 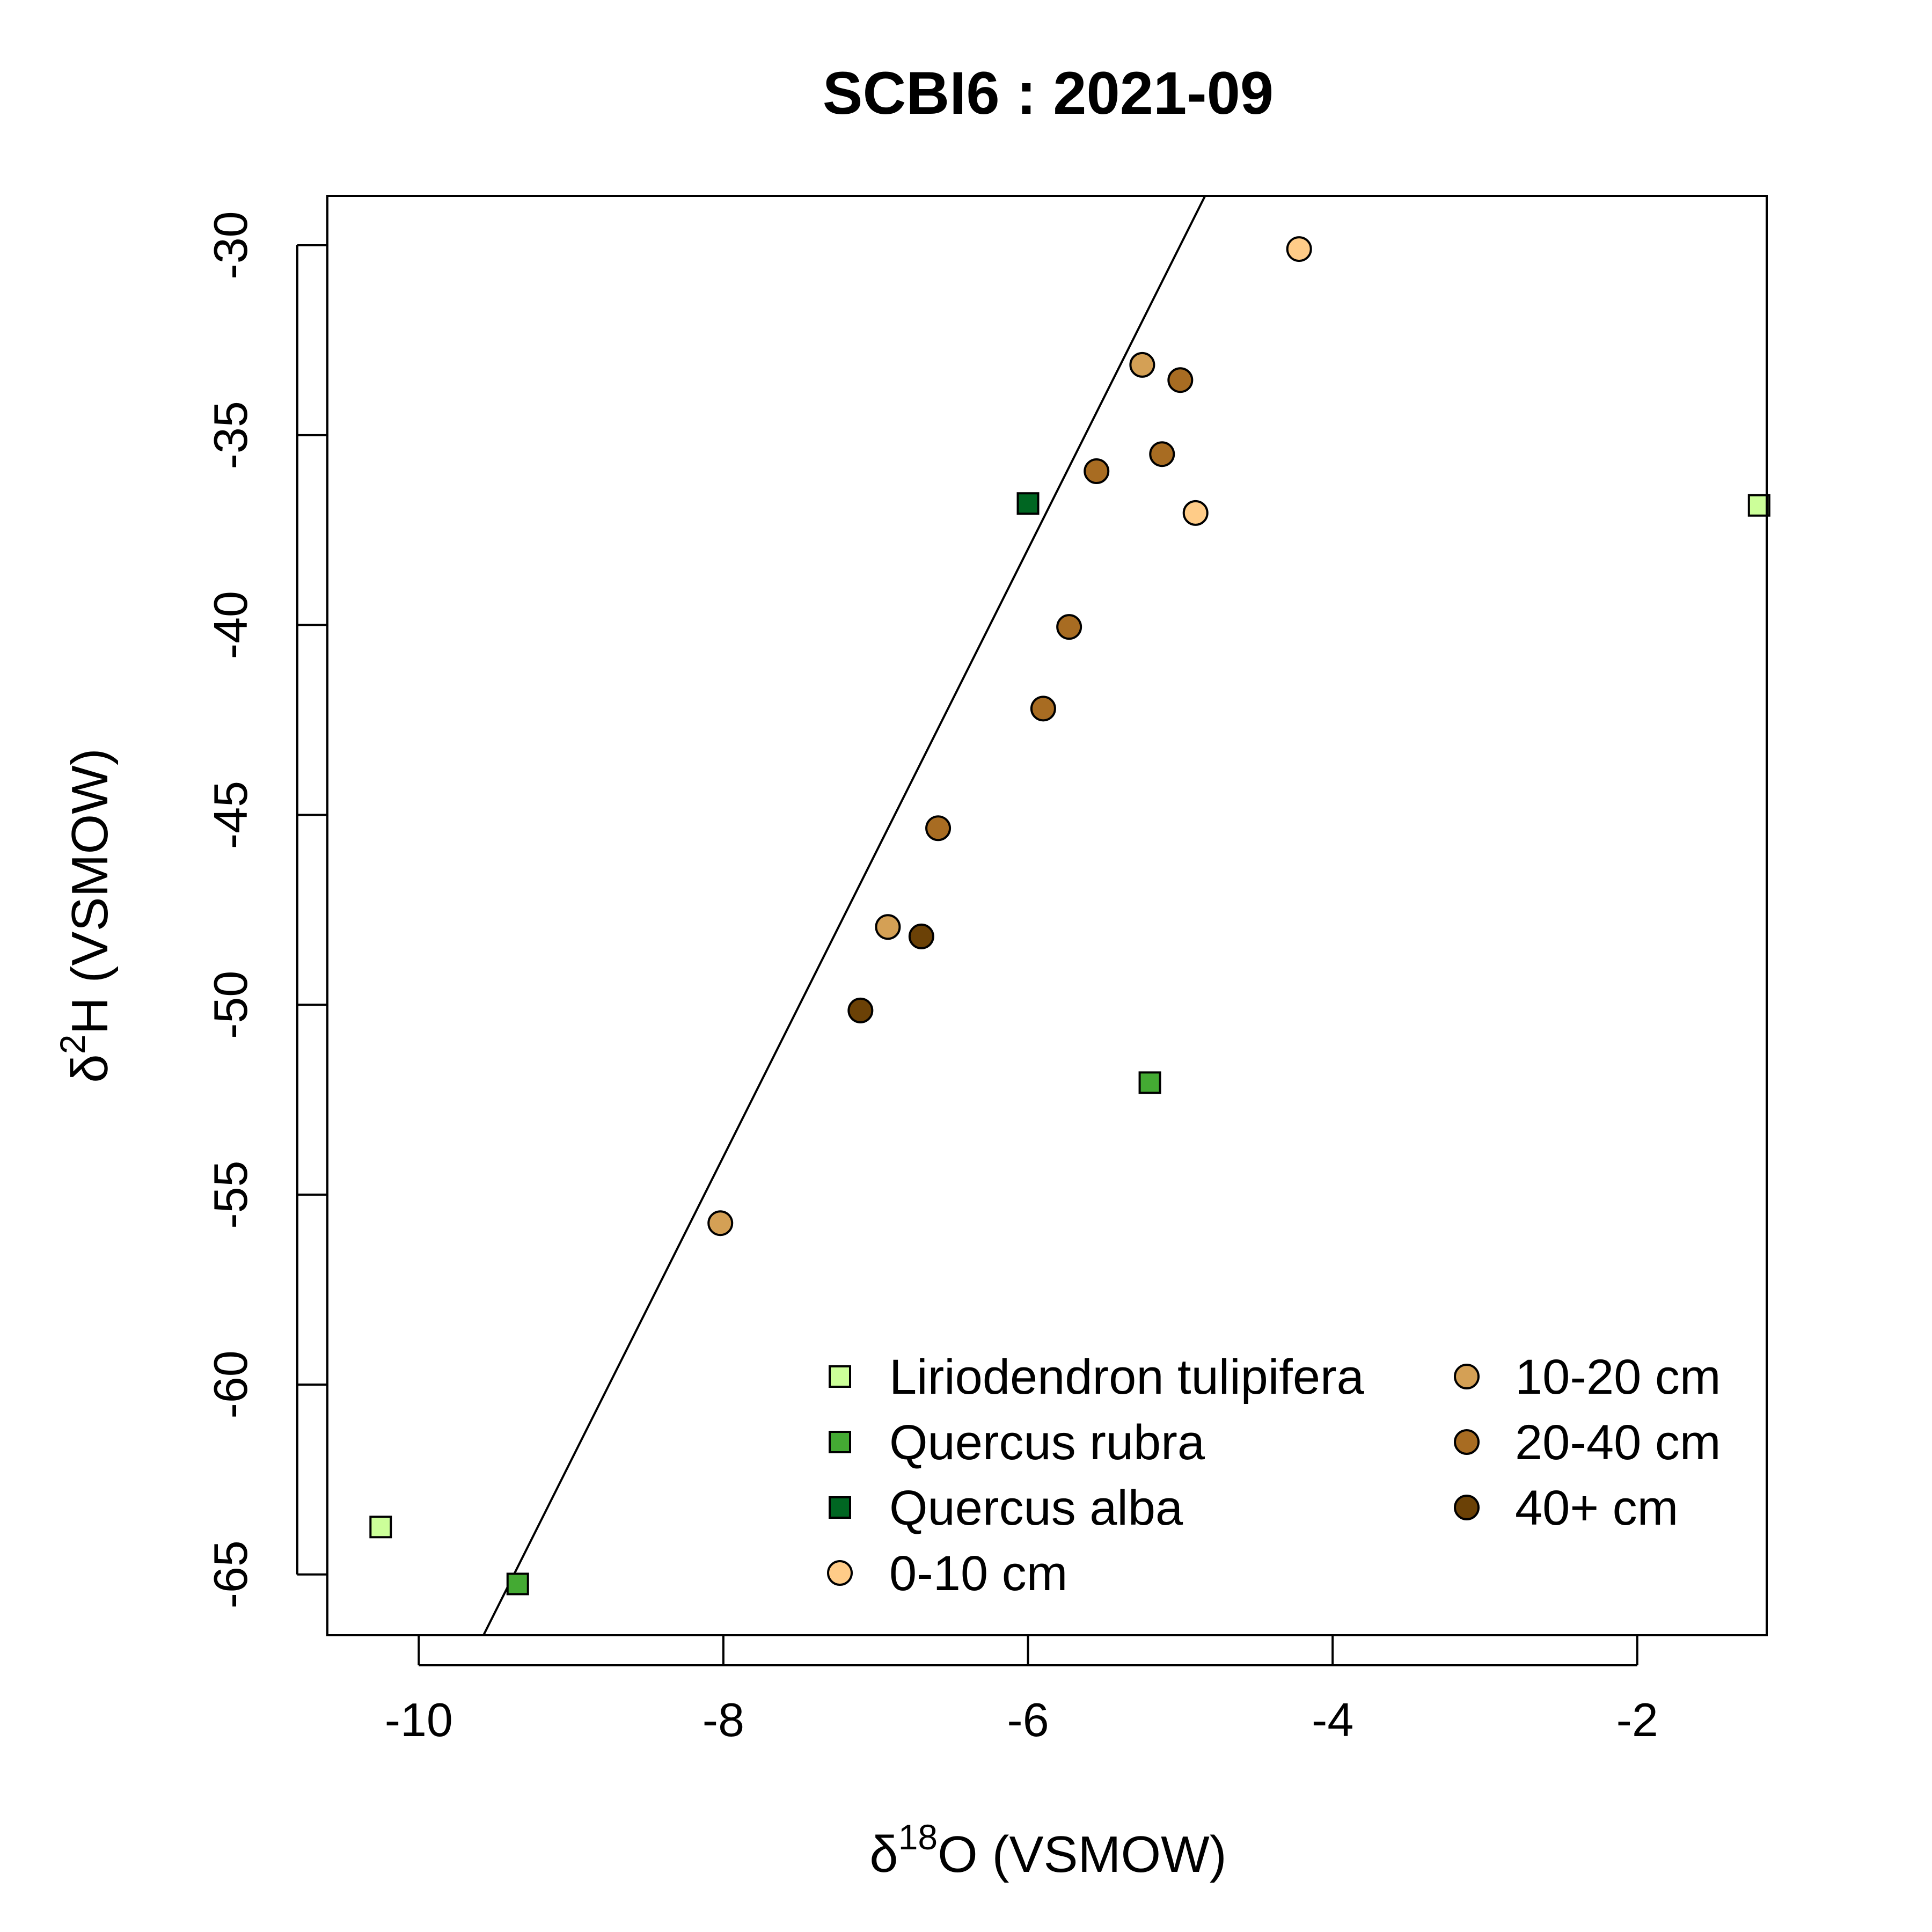 What do you see at coordinates (230, 245) in the screenshot?
I see `y-tick-label: -30` at bounding box center [230, 245].